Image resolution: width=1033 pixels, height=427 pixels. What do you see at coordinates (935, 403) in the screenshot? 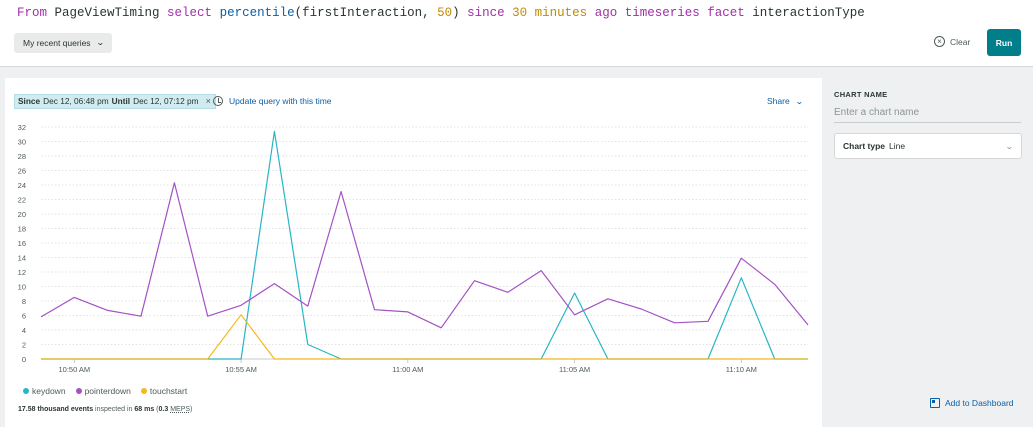
I see `dashboard-icon` at bounding box center [935, 403].